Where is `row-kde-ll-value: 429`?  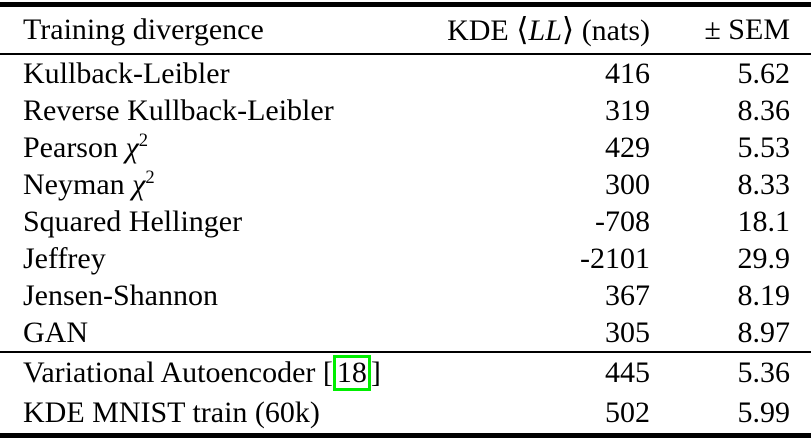
row-kde-ll-value: 429 is located at coordinates (627, 147).